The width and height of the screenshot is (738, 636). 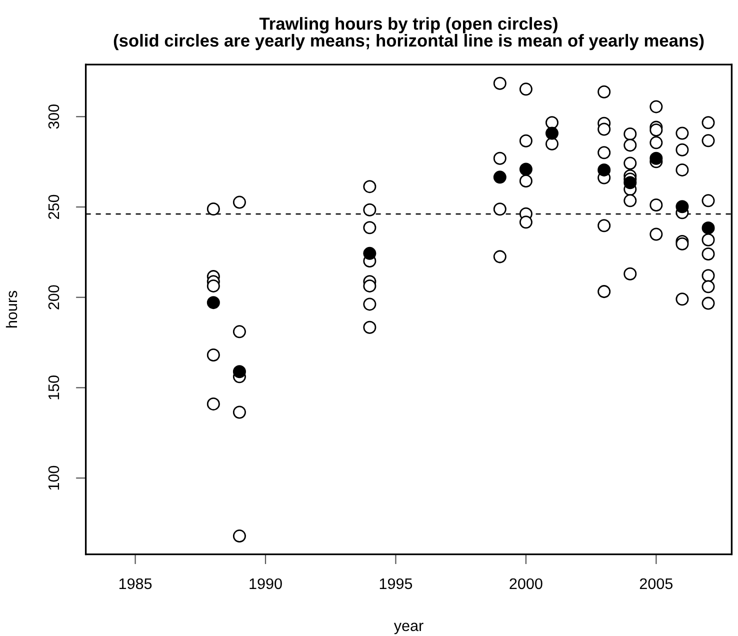 I want to click on x-axis-title: year, so click(x=409, y=628).